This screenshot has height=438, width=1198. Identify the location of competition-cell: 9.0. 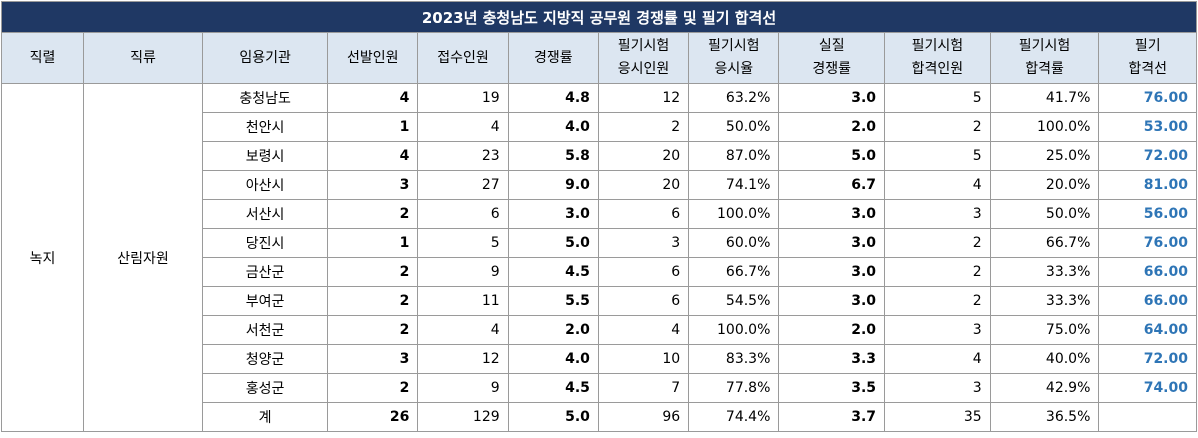
(553, 185).